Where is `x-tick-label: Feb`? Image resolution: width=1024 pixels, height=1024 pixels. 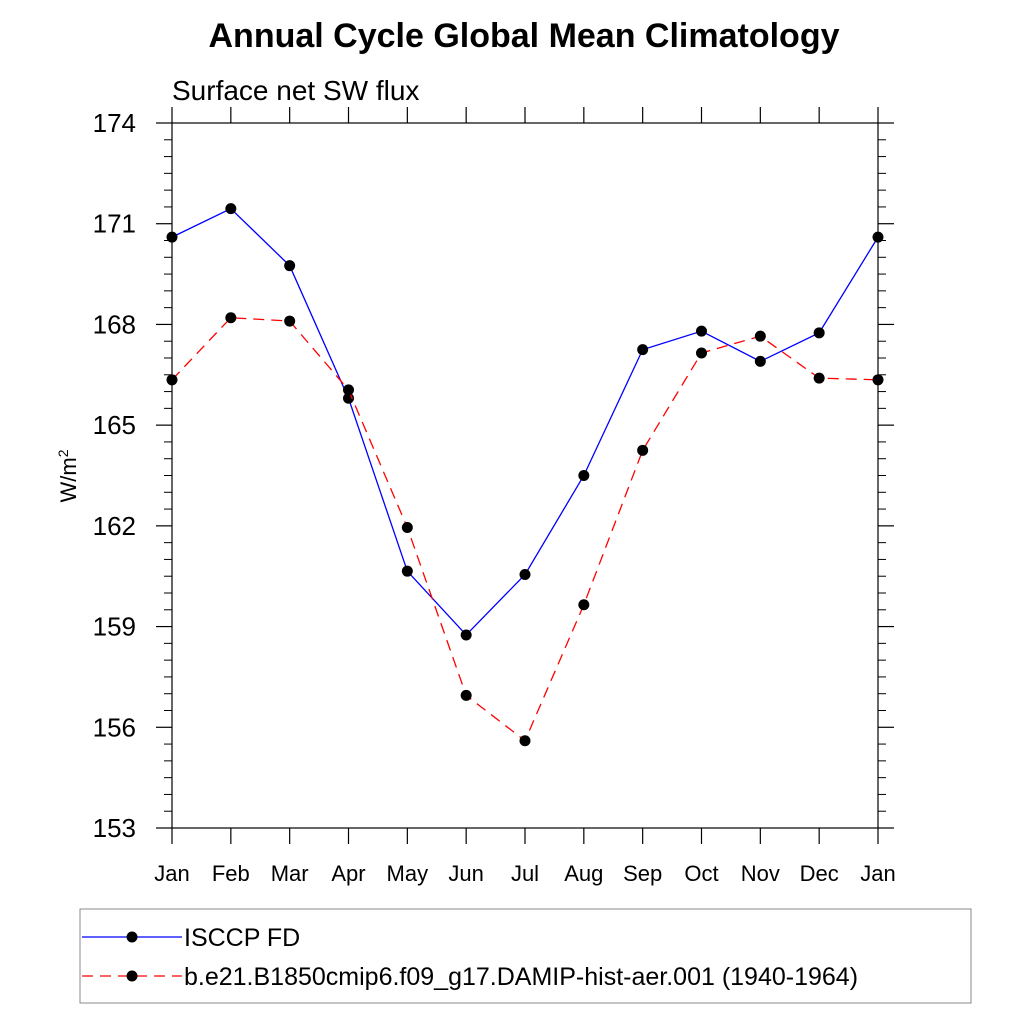 x-tick-label: Feb is located at coordinates (231, 873).